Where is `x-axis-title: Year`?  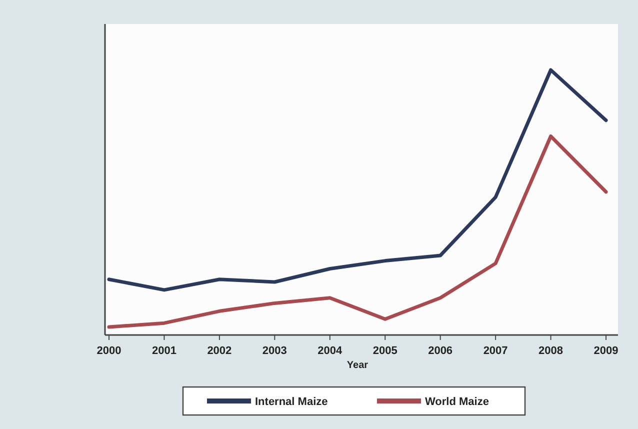 x-axis-title: Year is located at coordinates (357, 365).